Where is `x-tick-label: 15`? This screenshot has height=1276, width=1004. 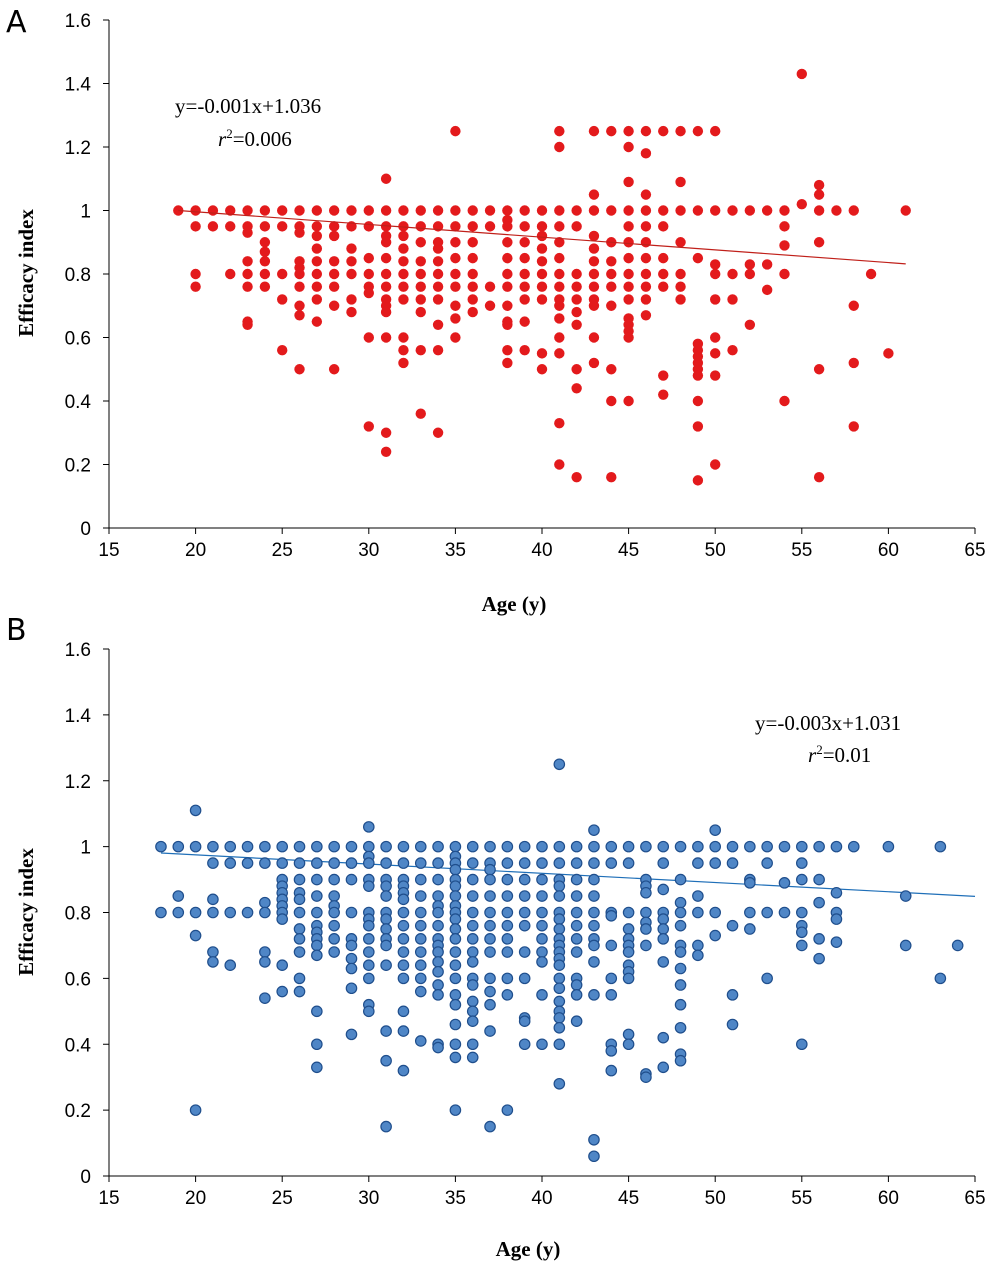
x-tick-label: 15 is located at coordinates (108, 1198).